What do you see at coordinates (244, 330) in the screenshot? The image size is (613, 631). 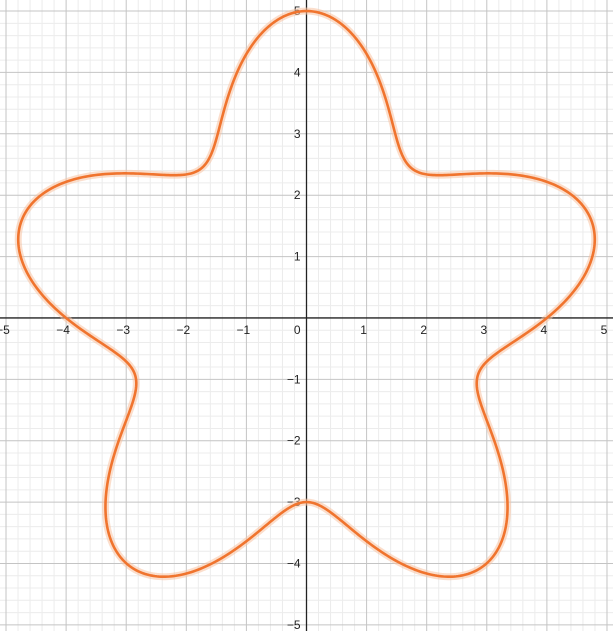 I see `x-tick-label: −1` at bounding box center [244, 330].